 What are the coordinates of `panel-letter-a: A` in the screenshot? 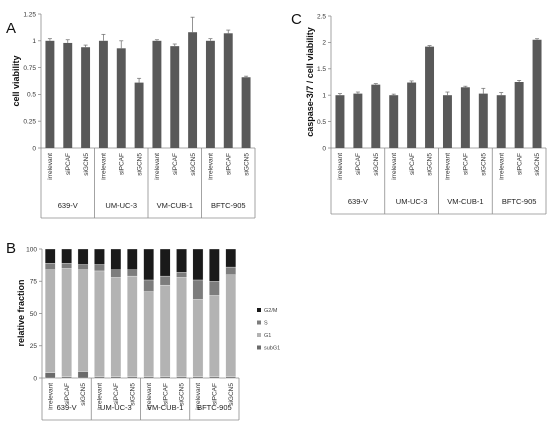 It's located at (11, 28).